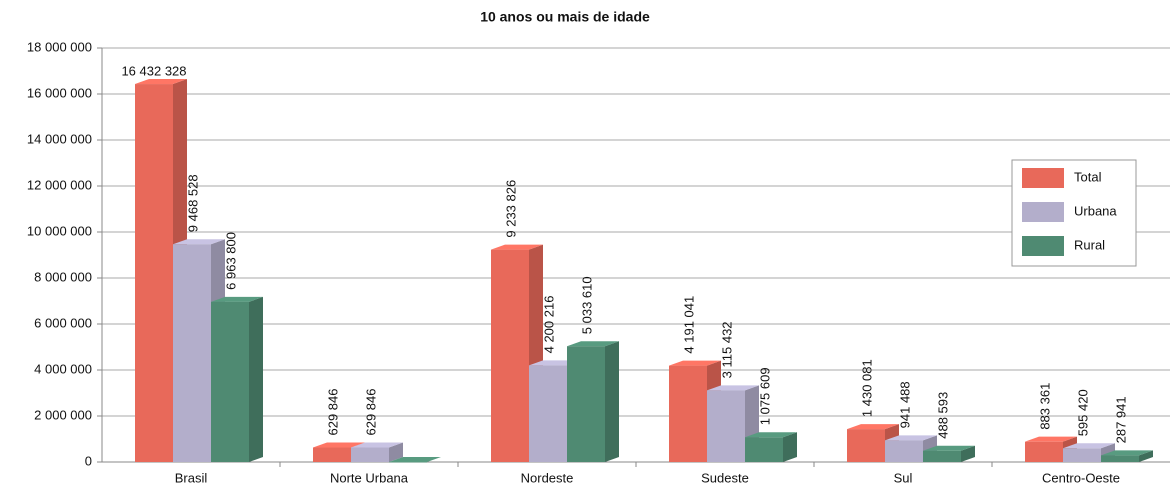  Describe the element at coordinates (688, 325) in the screenshot. I see `data-label: 4 191 041` at that location.